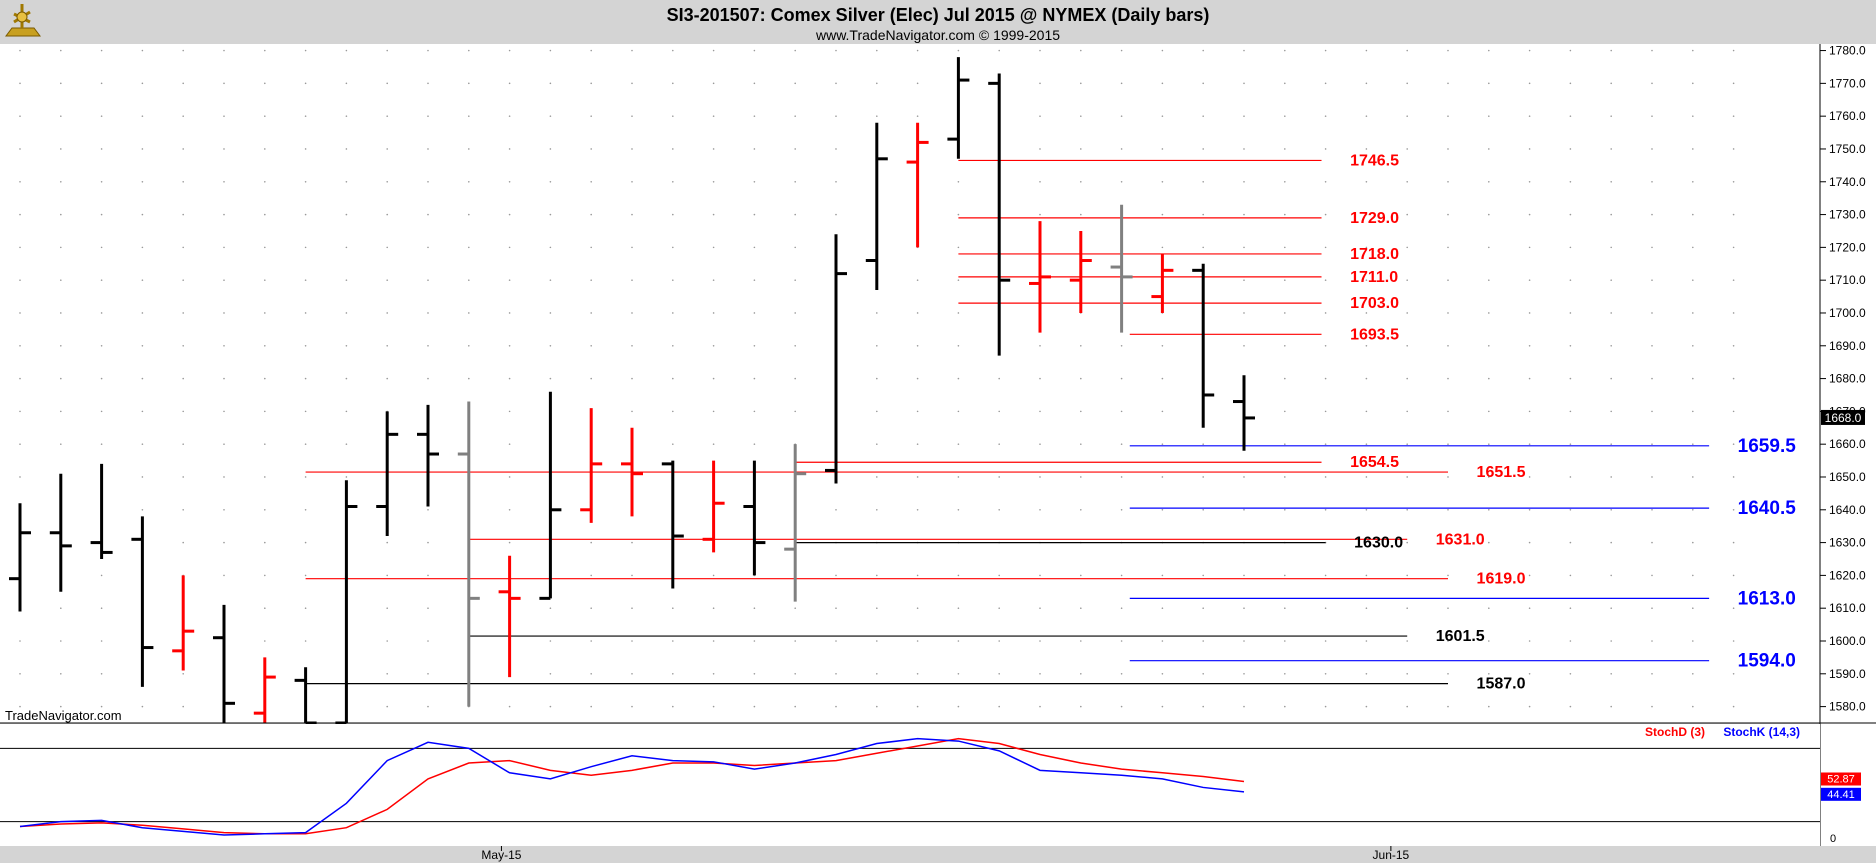 Image resolution: width=1876 pixels, height=863 pixels. I want to click on stochd-line, so click(632, 786).